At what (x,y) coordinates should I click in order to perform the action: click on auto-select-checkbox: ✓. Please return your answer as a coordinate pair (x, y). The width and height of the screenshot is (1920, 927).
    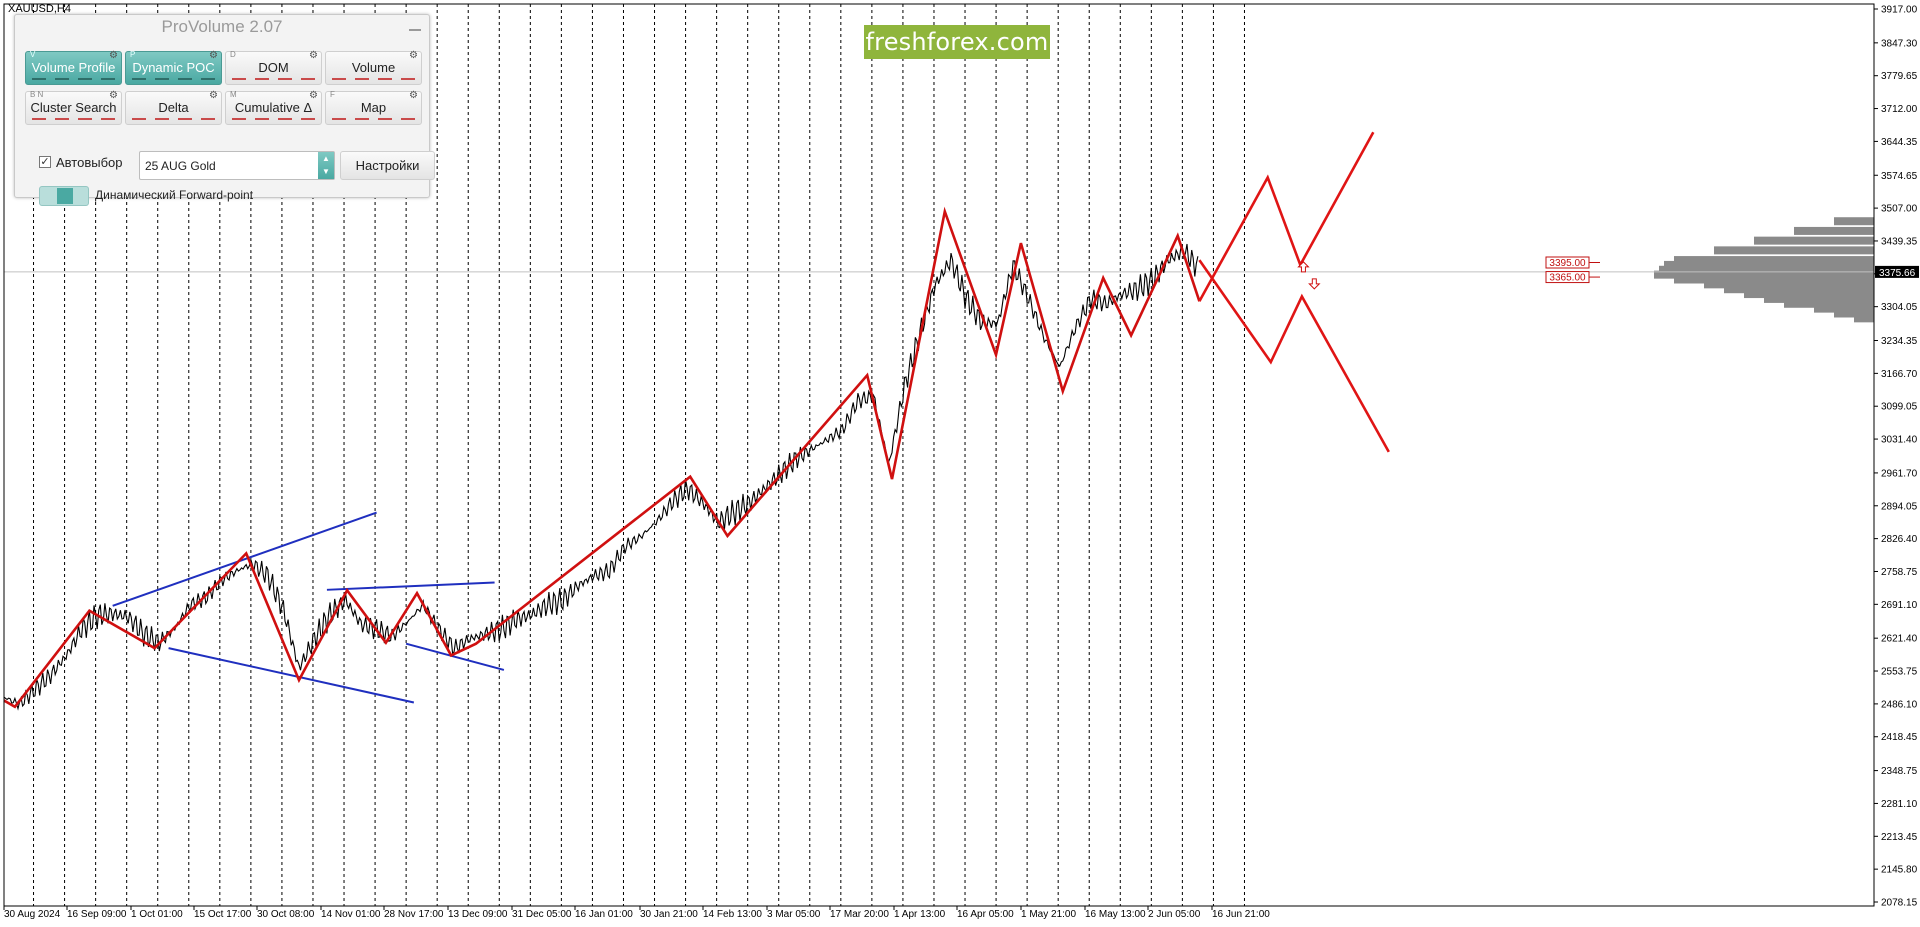
    Looking at the image, I should click on (45, 162).